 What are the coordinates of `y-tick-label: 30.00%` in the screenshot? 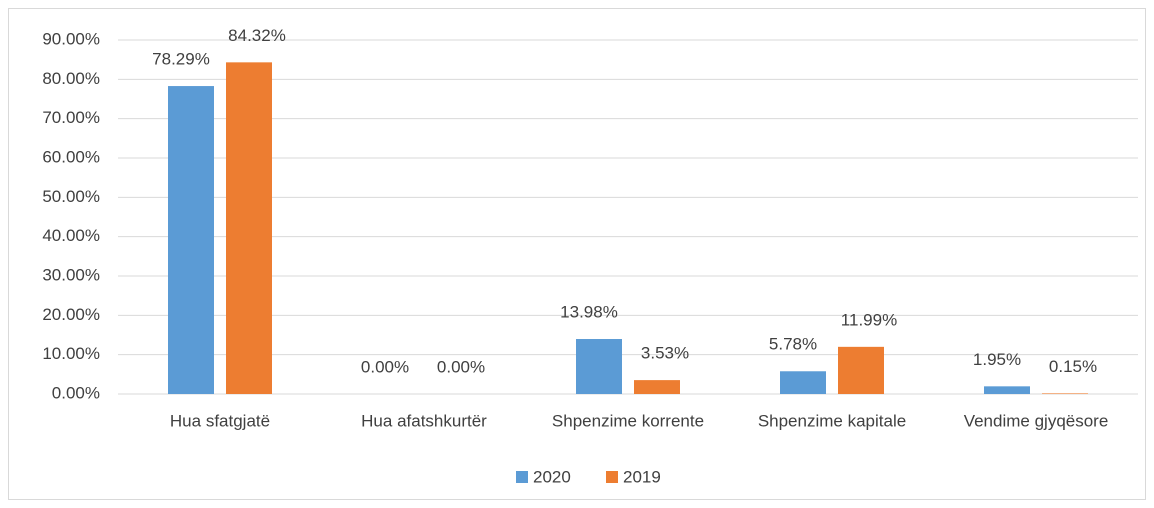 It's located at (71, 274).